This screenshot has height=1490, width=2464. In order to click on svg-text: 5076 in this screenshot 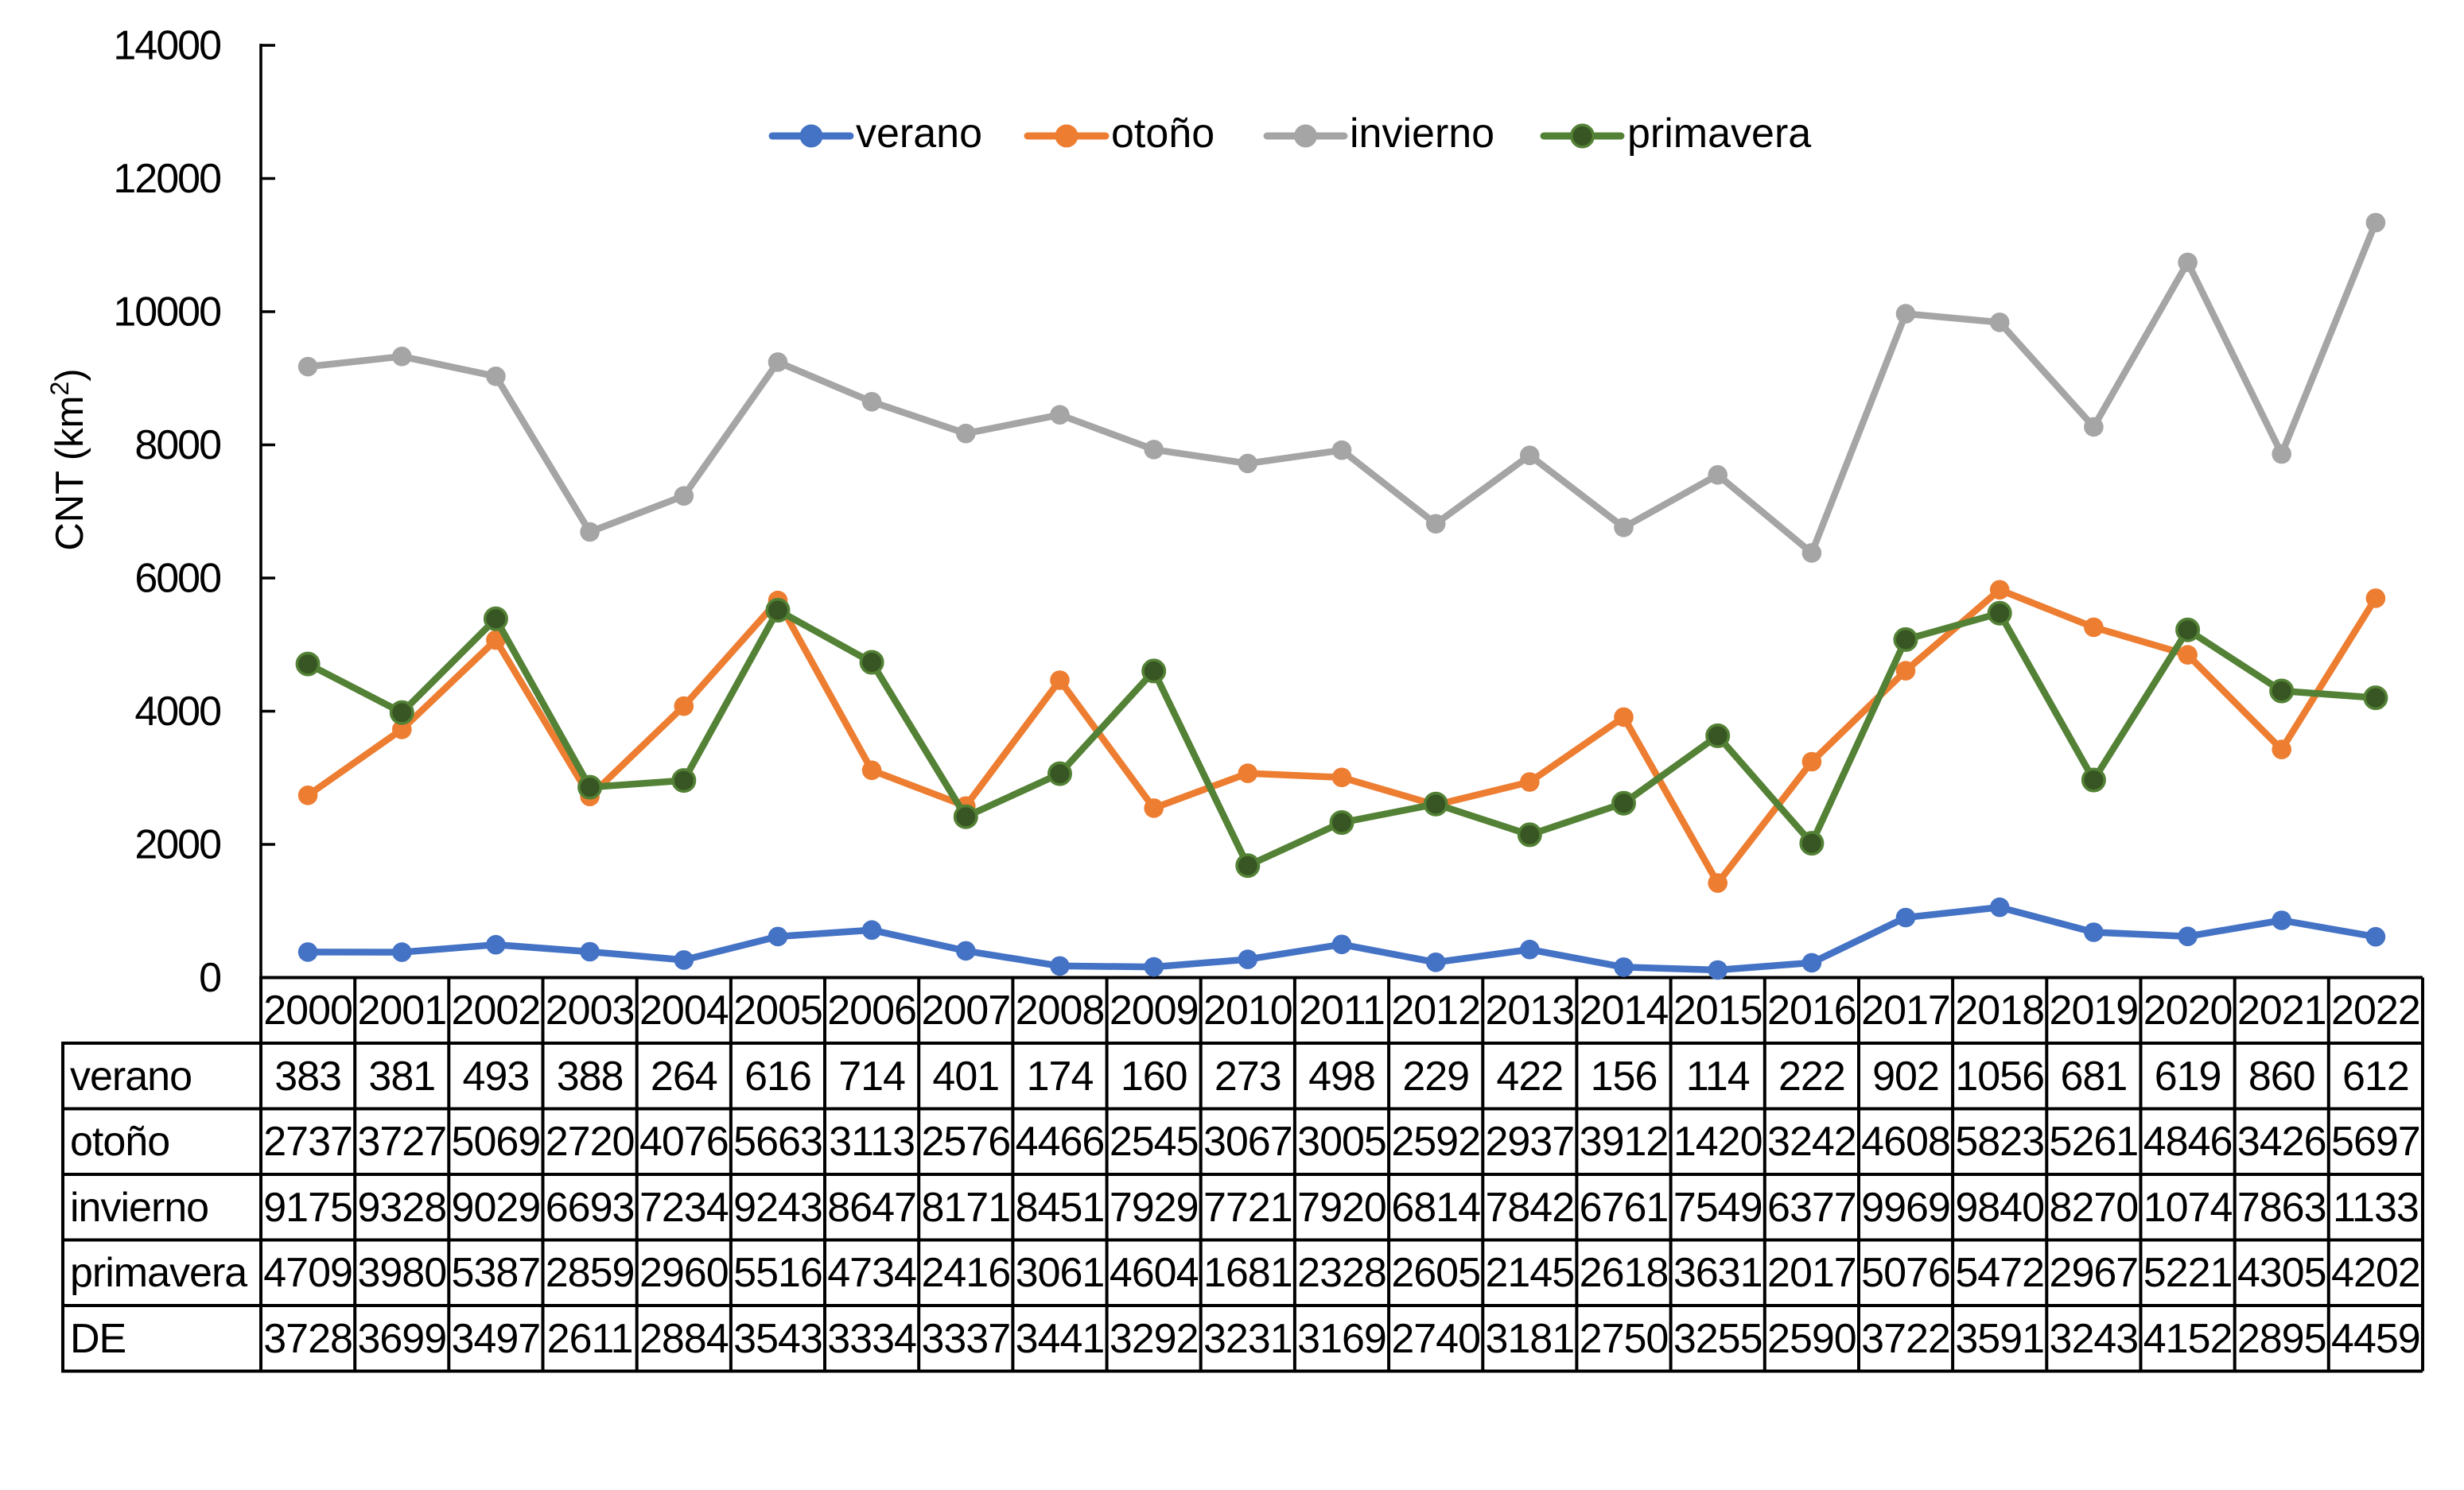, I will do `click(1905, 1273)`.